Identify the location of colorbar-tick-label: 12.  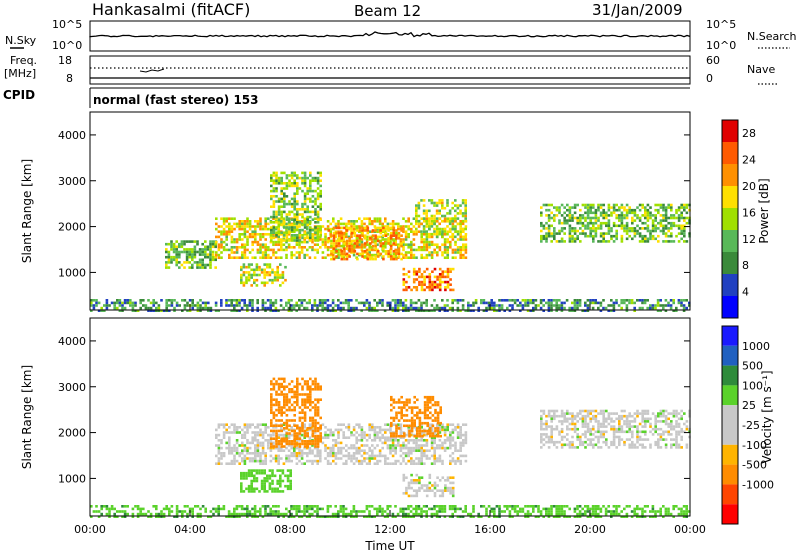
(749, 239).